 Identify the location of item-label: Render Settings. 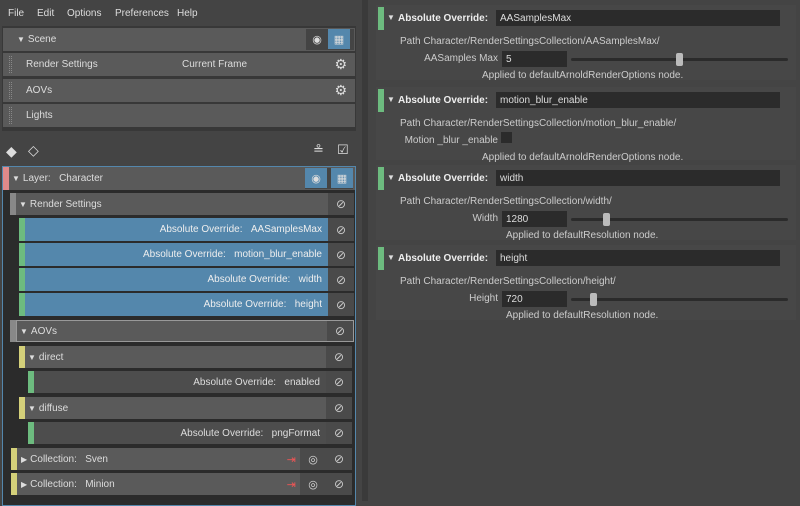
(62, 64).